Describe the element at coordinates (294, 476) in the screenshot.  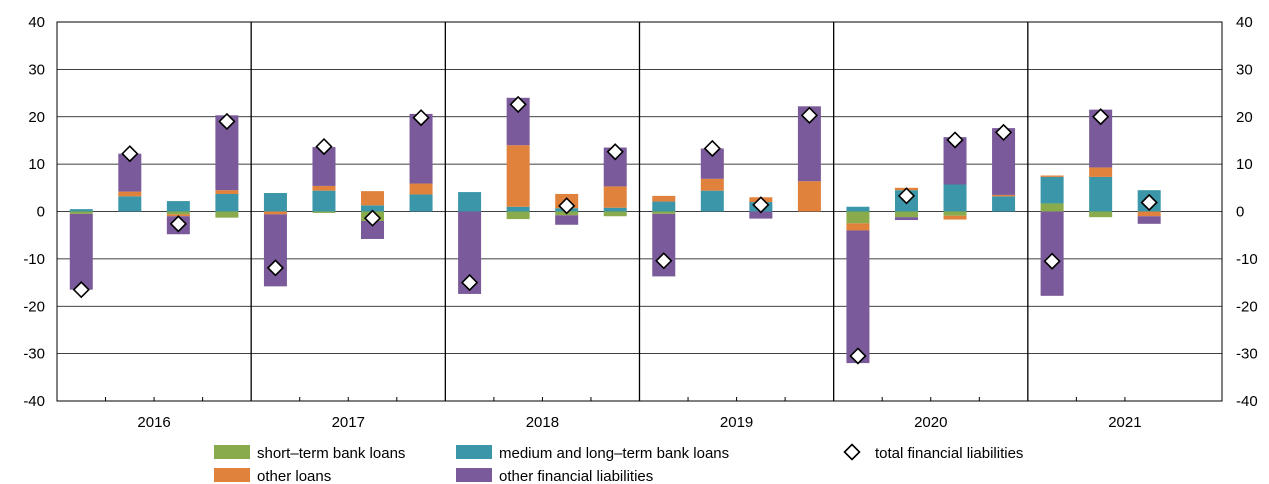
I see `legend-label: other loans` at that location.